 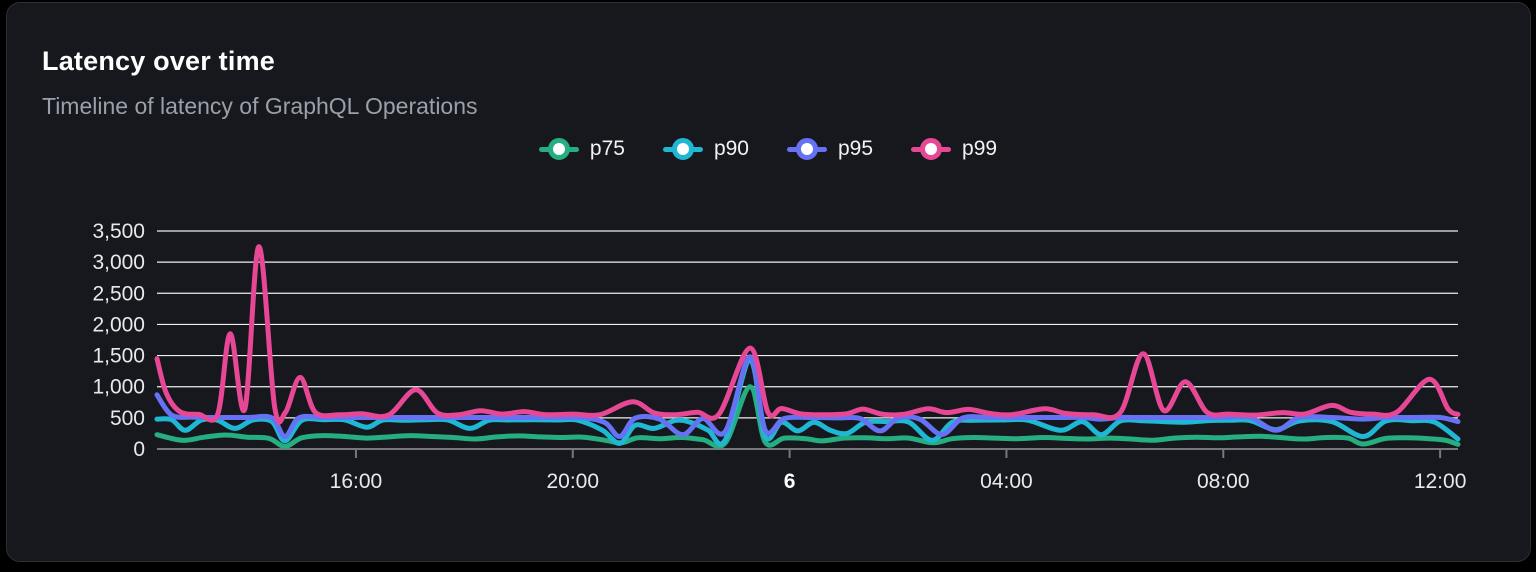 I want to click on x-axis-label-2000: 20:00, so click(x=572, y=481).